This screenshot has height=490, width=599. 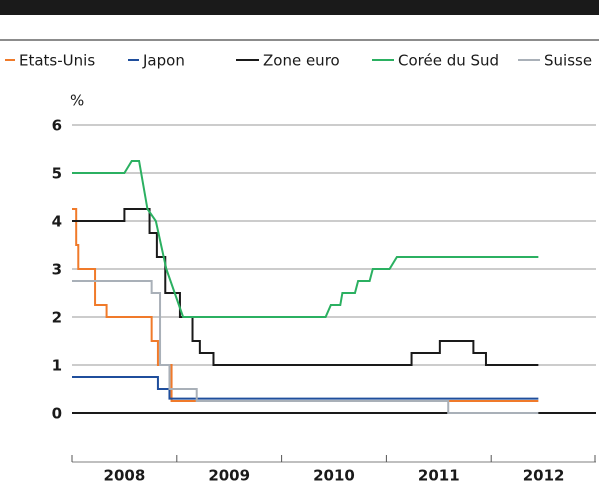 I want to click on legend-label: Zone euro, so click(x=301, y=61).